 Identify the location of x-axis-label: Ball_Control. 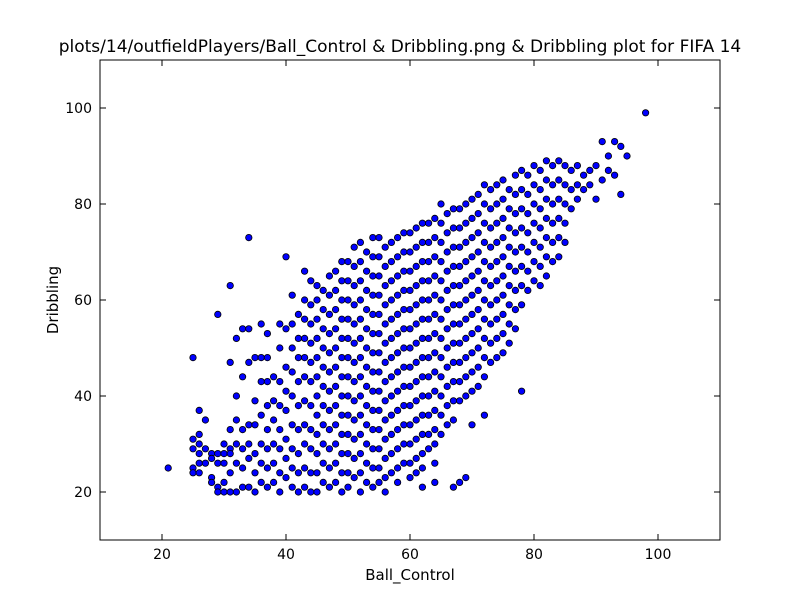
(410, 575).